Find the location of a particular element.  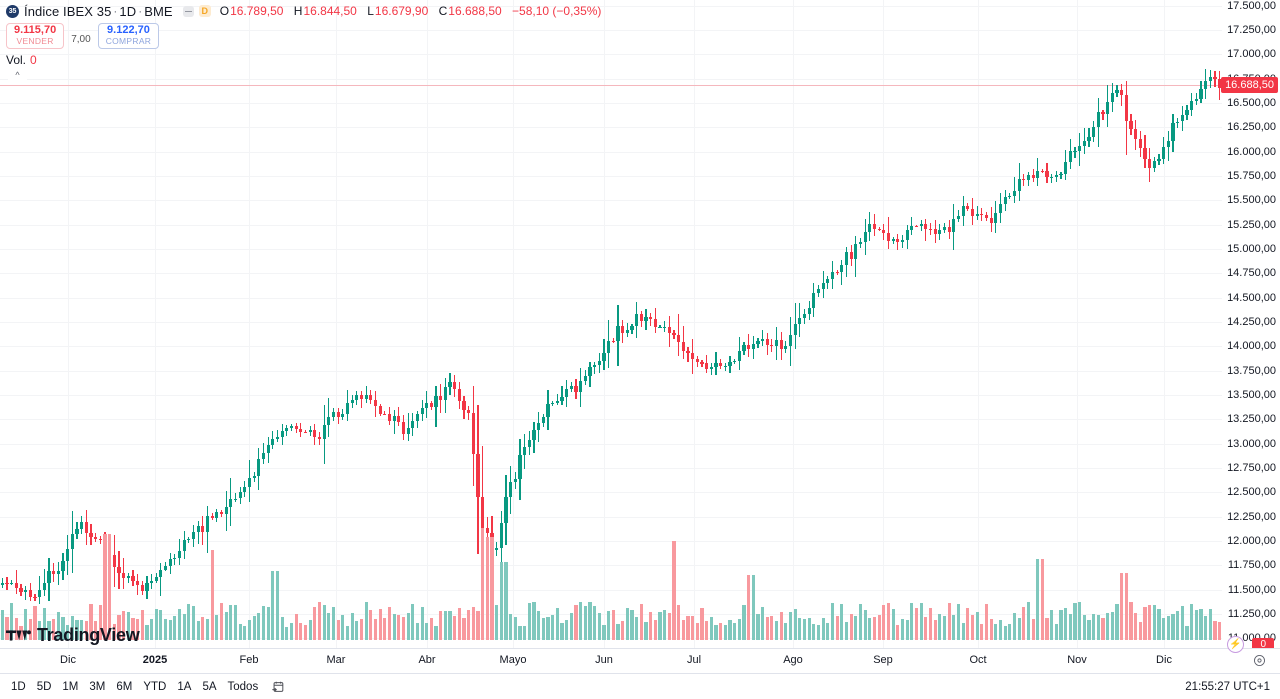

calendar-icon is located at coordinates (278, 687).